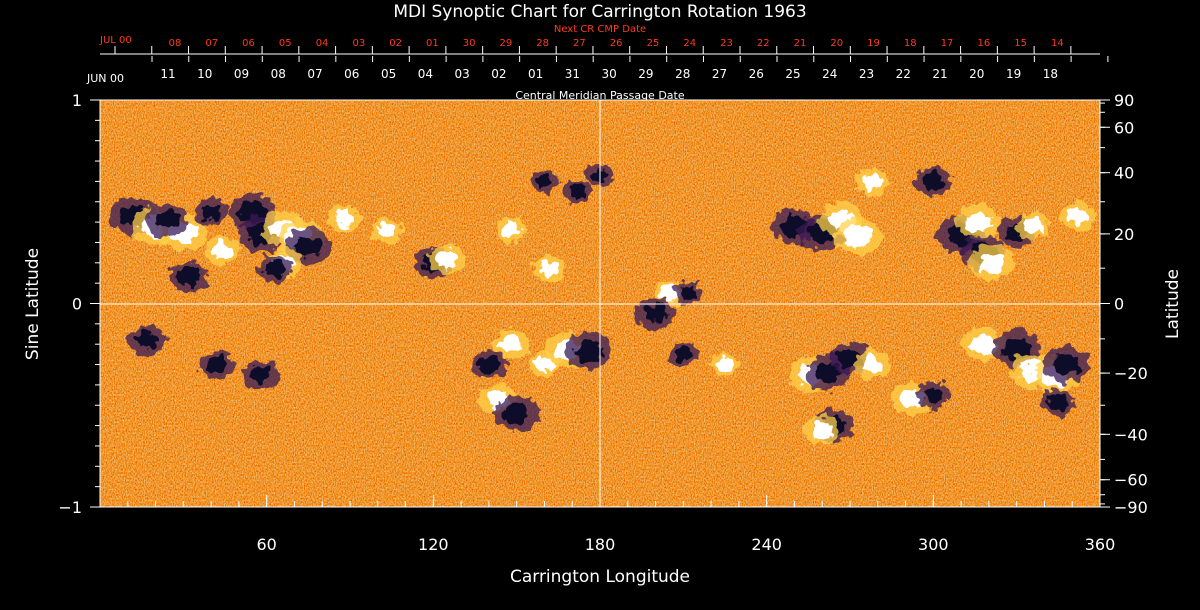  I want to click on cmp-day-label: 28, so click(682, 74).